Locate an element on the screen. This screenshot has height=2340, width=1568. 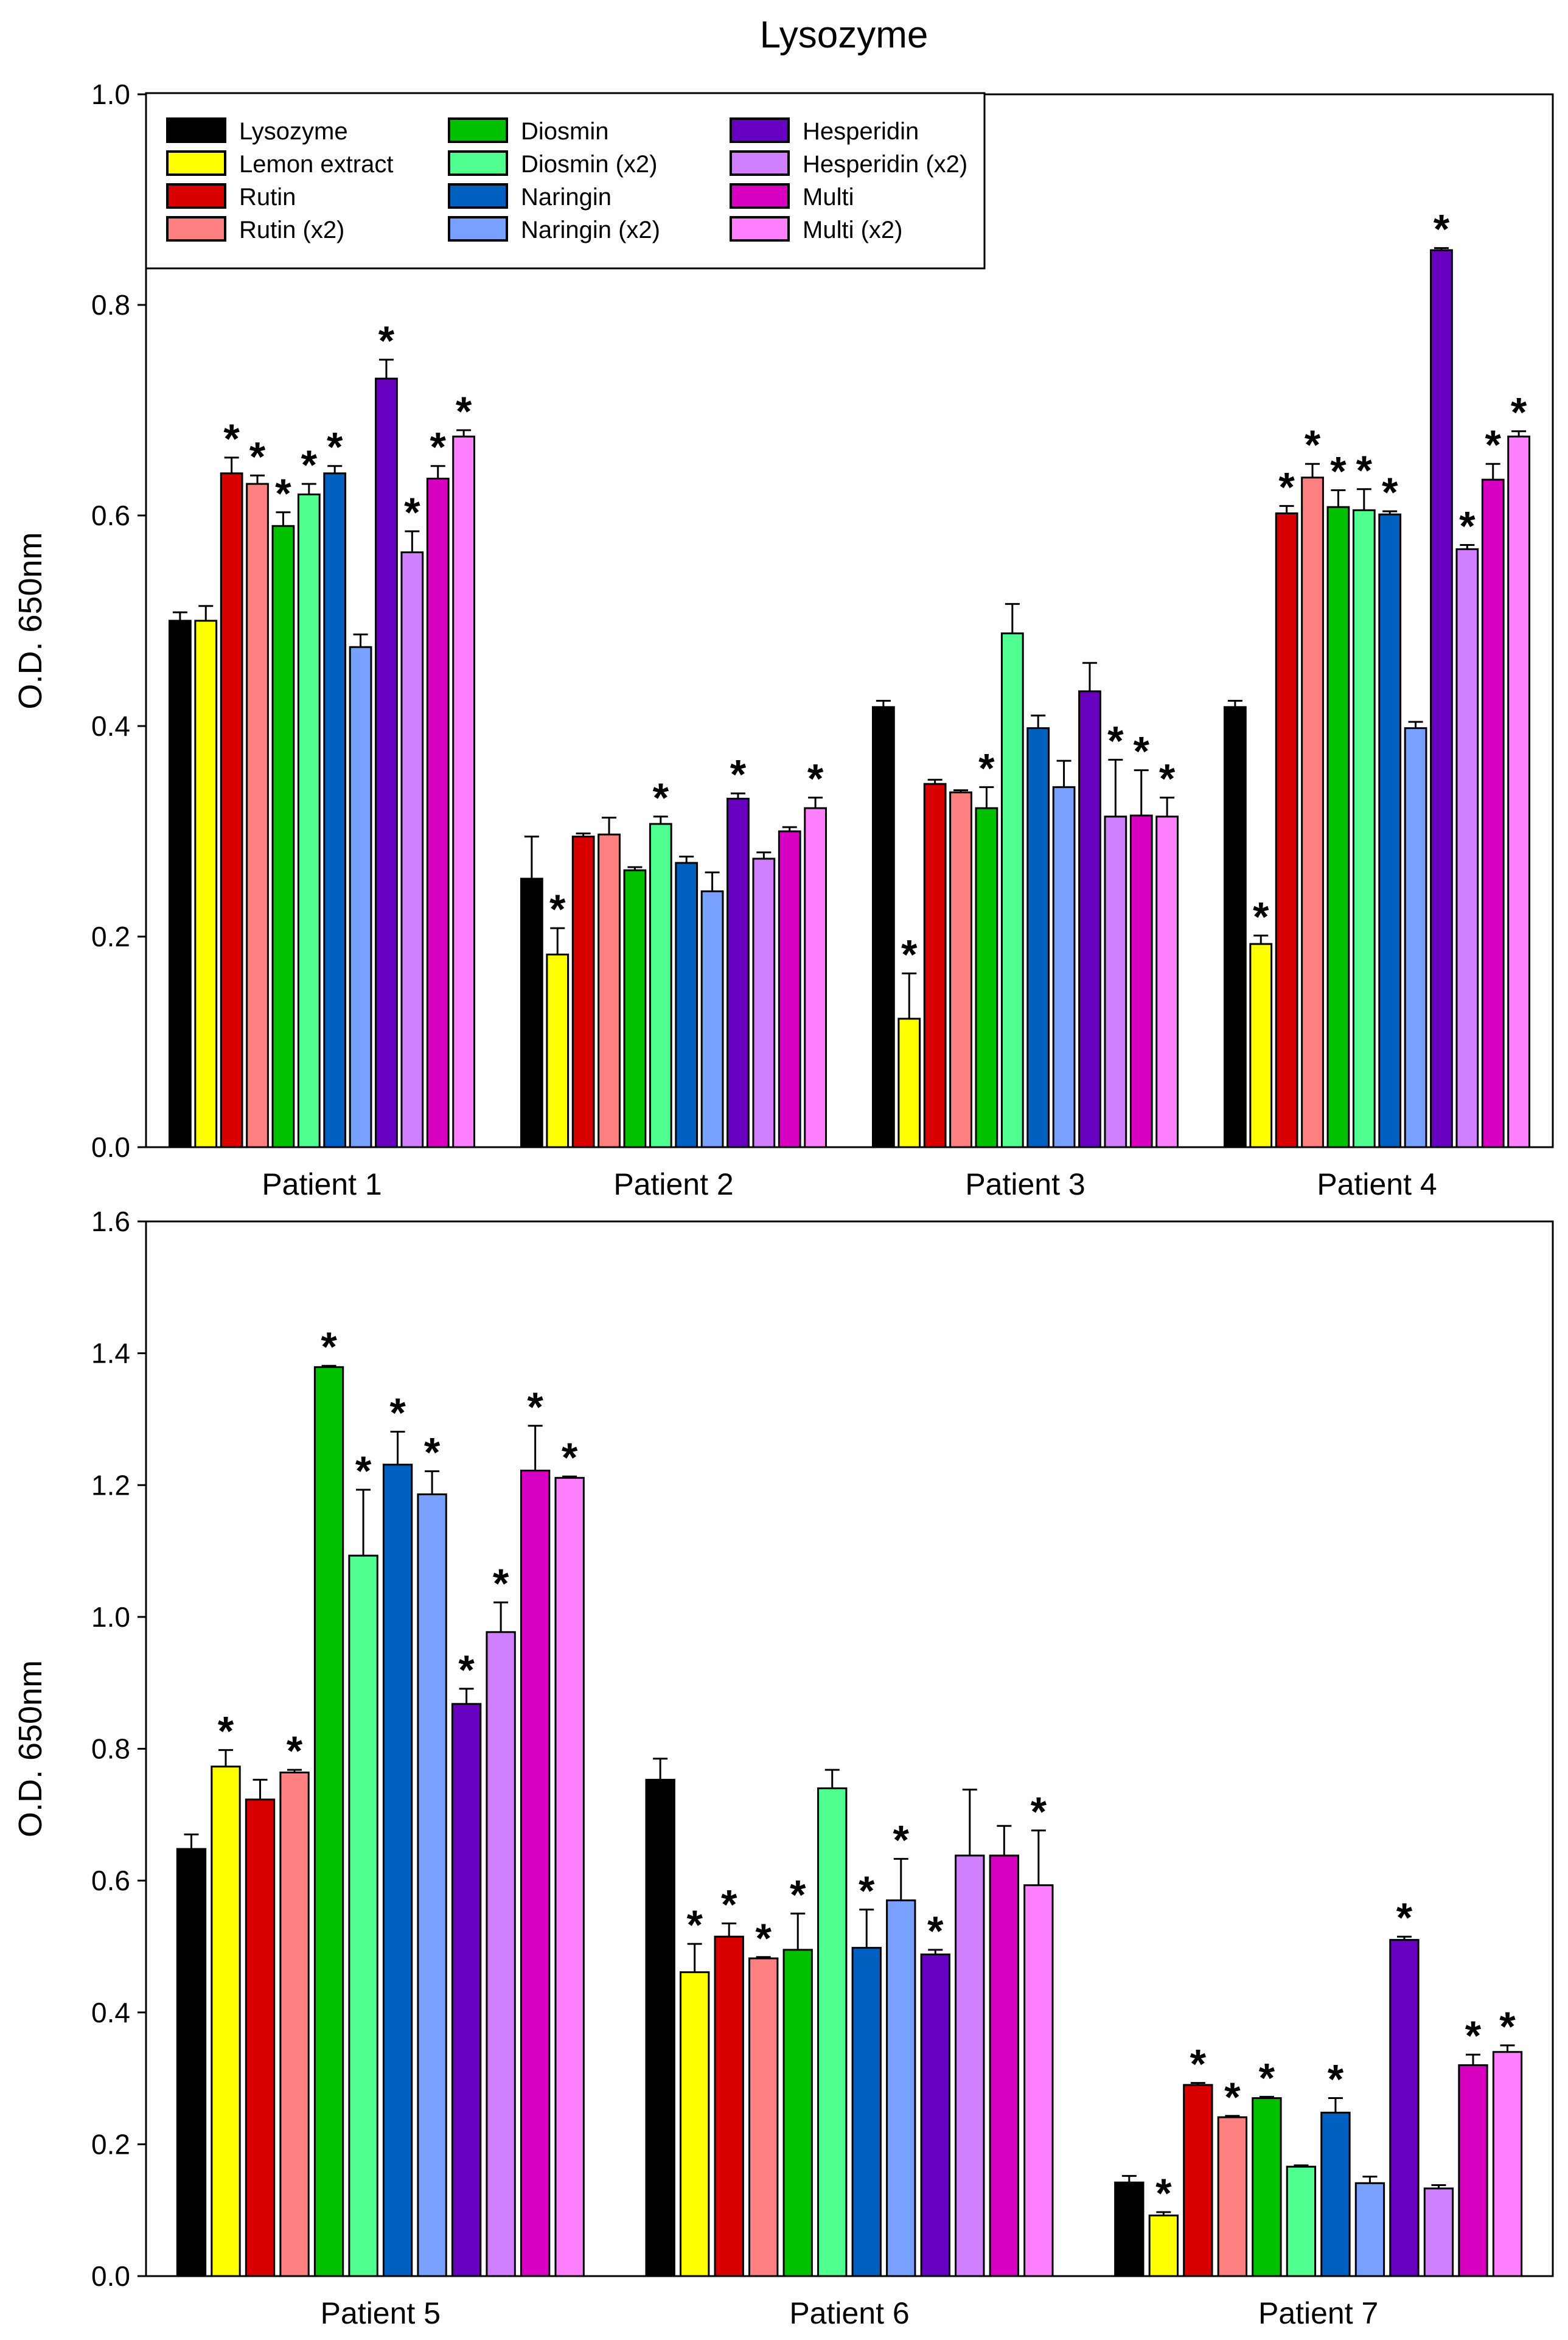
y-tick-label: 1.2 is located at coordinates (110, 1485).